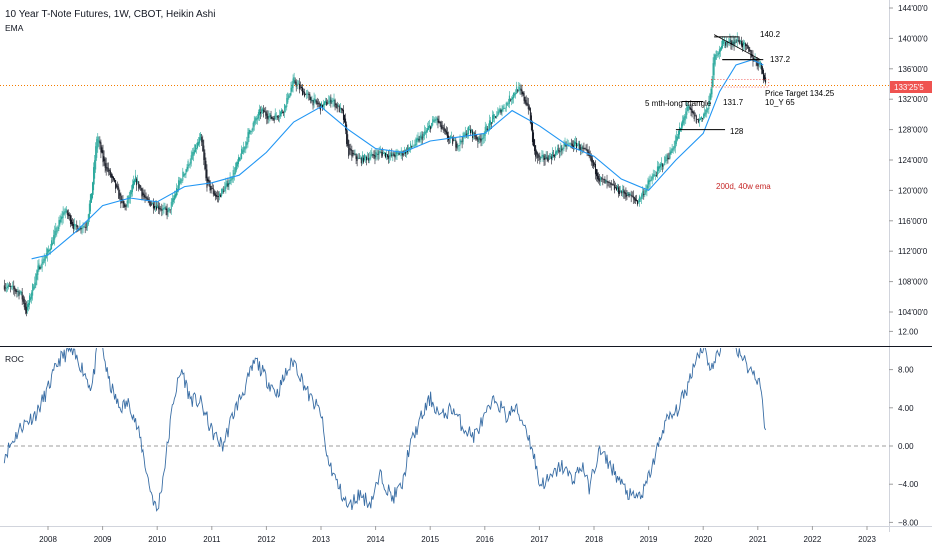 The height and width of the screenshot is (550, 932). I want to click on current-price-badge, so click(911, 87).